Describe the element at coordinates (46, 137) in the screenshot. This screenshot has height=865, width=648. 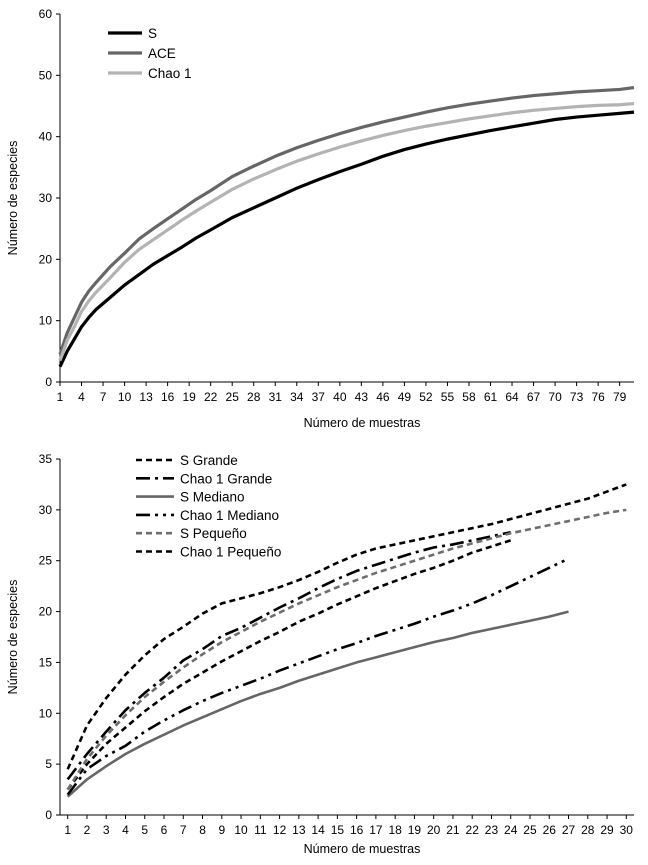
I see `y-tick-label: 40` at that location.